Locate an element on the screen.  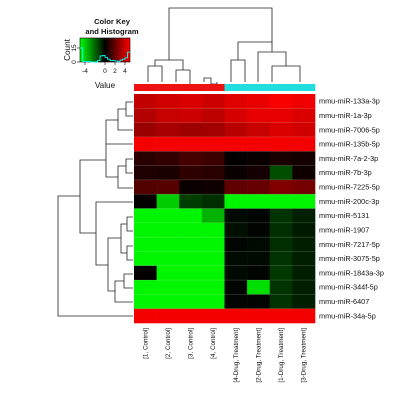
row-label: mmu-miR-6407 is located at coordinates (344, 301).